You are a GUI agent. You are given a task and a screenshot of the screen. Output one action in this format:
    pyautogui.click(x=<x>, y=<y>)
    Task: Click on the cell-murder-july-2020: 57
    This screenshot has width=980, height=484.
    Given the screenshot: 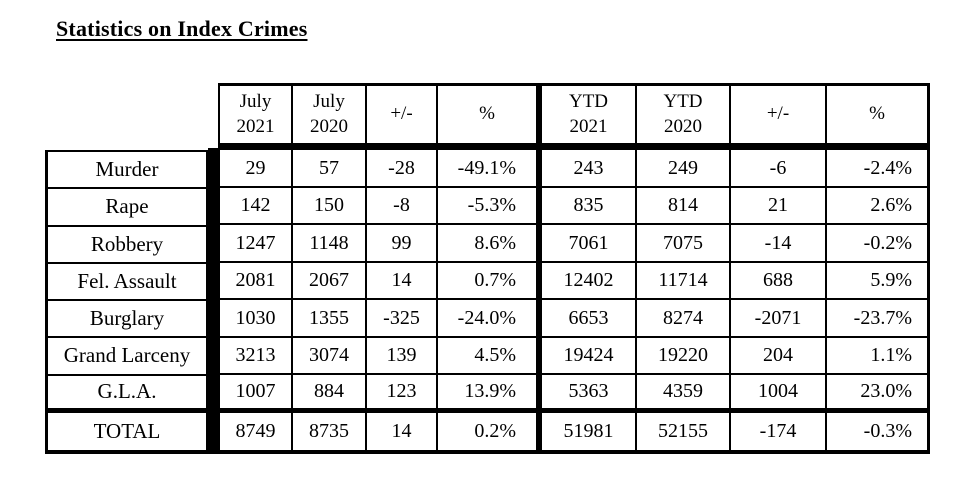 What is the action you would take?
    pyautogui.click(x=330, y=169)
    